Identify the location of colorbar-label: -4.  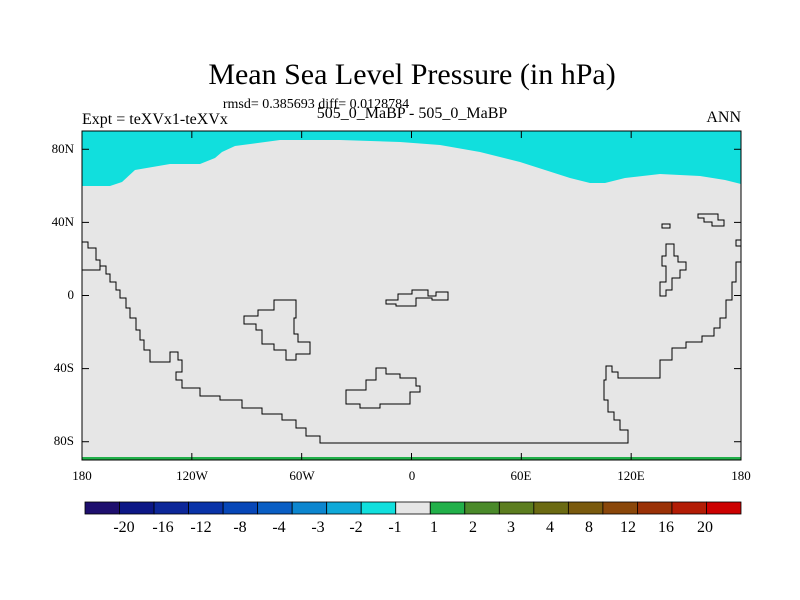
(278, 527).